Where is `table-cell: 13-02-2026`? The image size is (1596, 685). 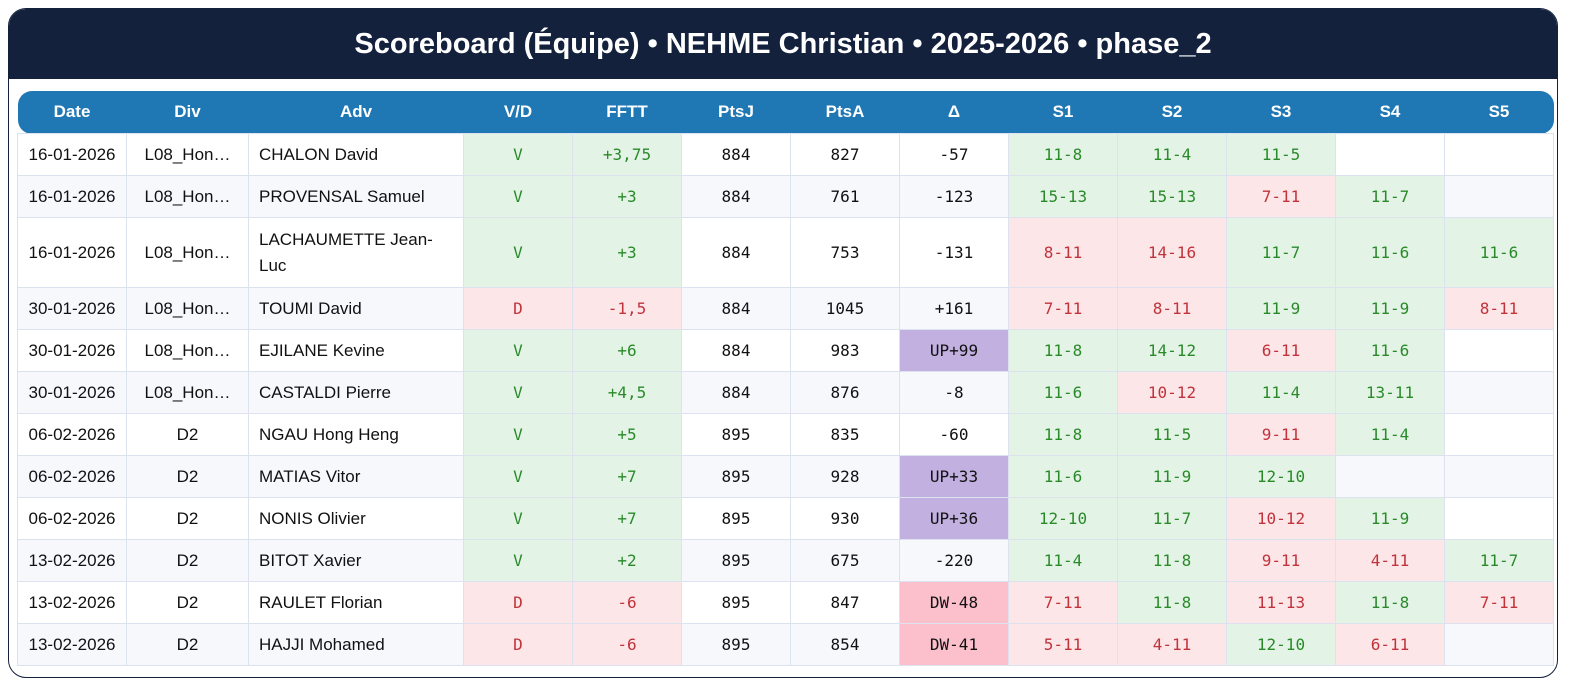 table-cell: 13-02-2026 is located at coordinates (72, 644).